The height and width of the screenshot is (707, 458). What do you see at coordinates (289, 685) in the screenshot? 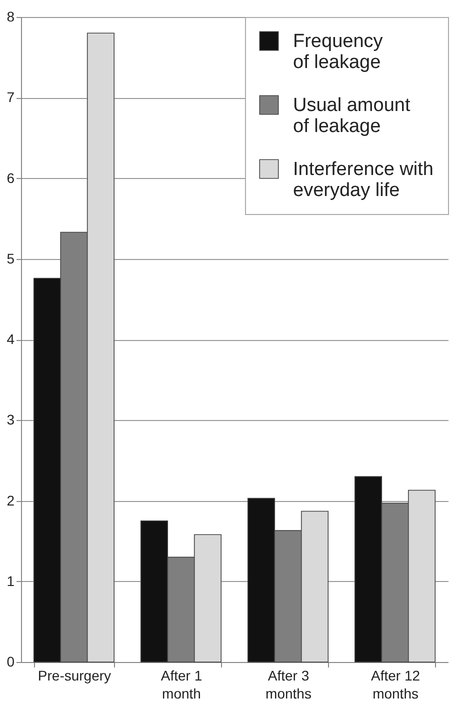
I see `x-tick-label: After 3 months` at bounding box center [289, 685].